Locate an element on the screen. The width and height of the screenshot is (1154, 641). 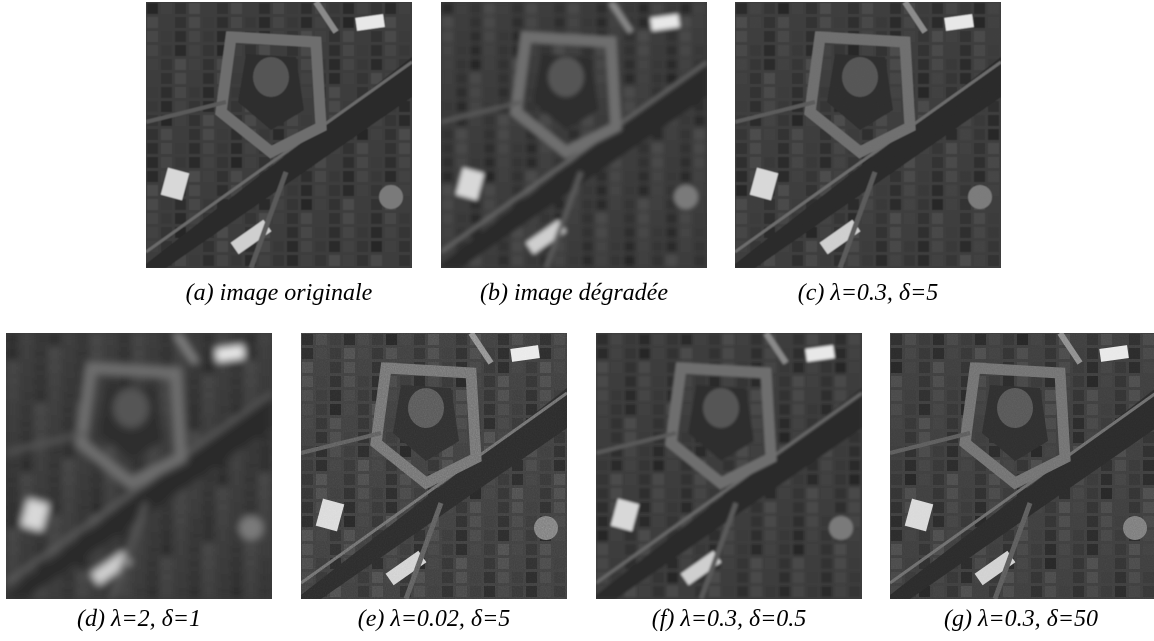
aerial-image-original is located at coordinates (279, 135).